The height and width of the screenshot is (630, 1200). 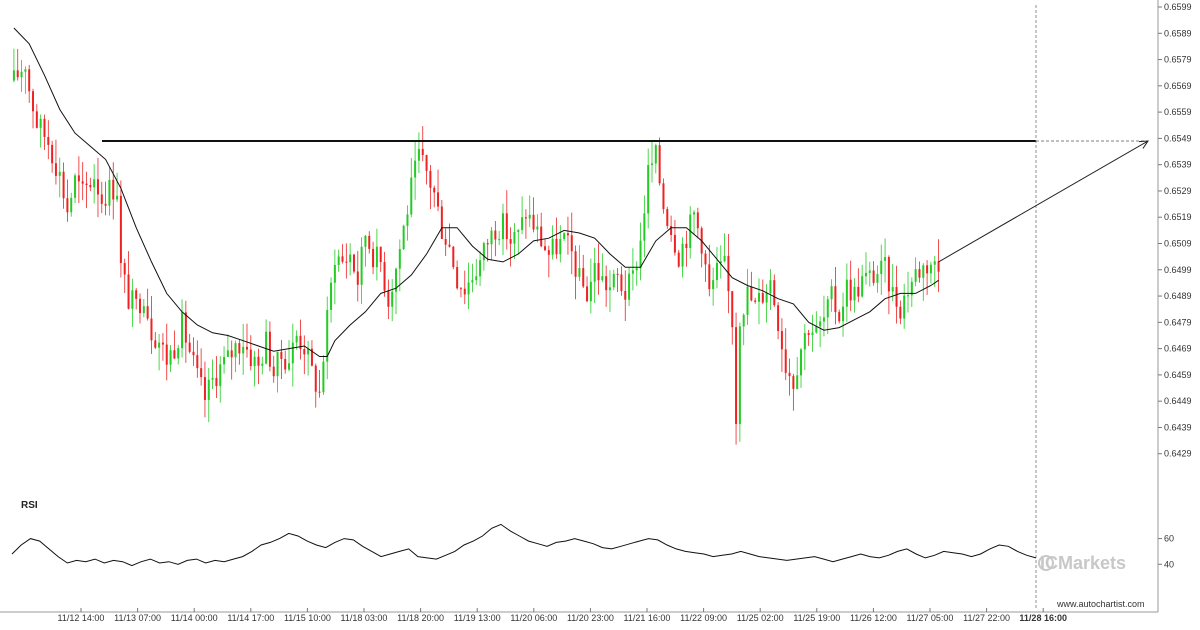 What do you see at coordinates (524, 545) in the screenshot?
I see `rsi-line` at bounding box center [524, 545].